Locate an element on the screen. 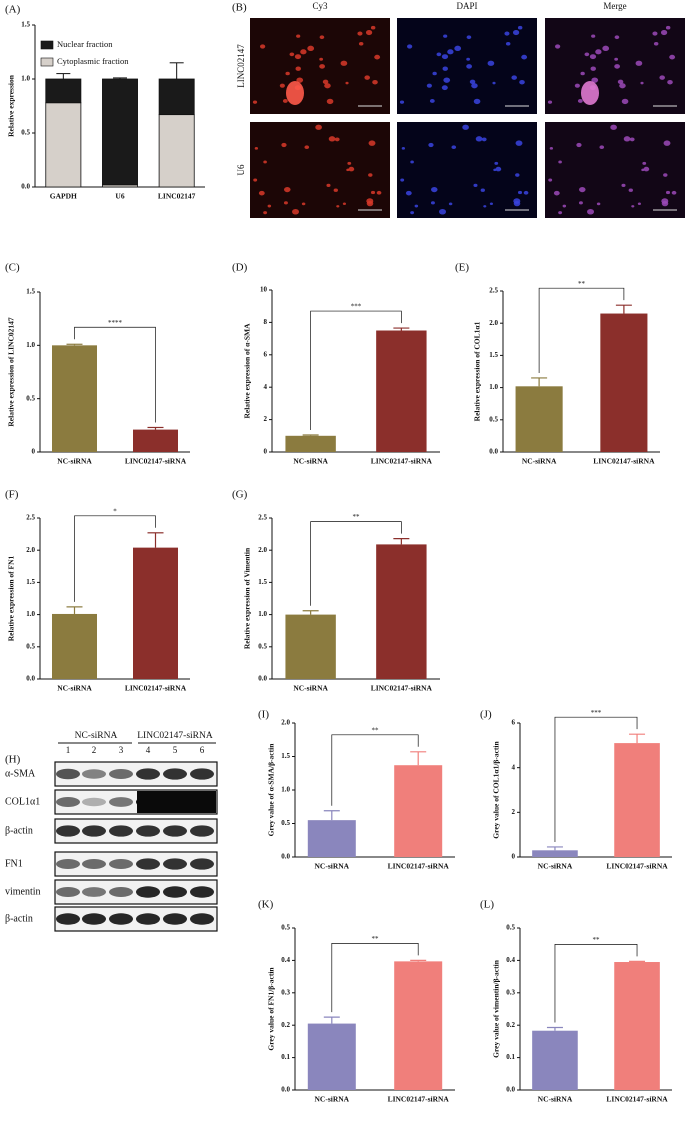 This screenshot has width=685, height=1129. y-tick-label: 1.5 is located at coordinates (262, 582).